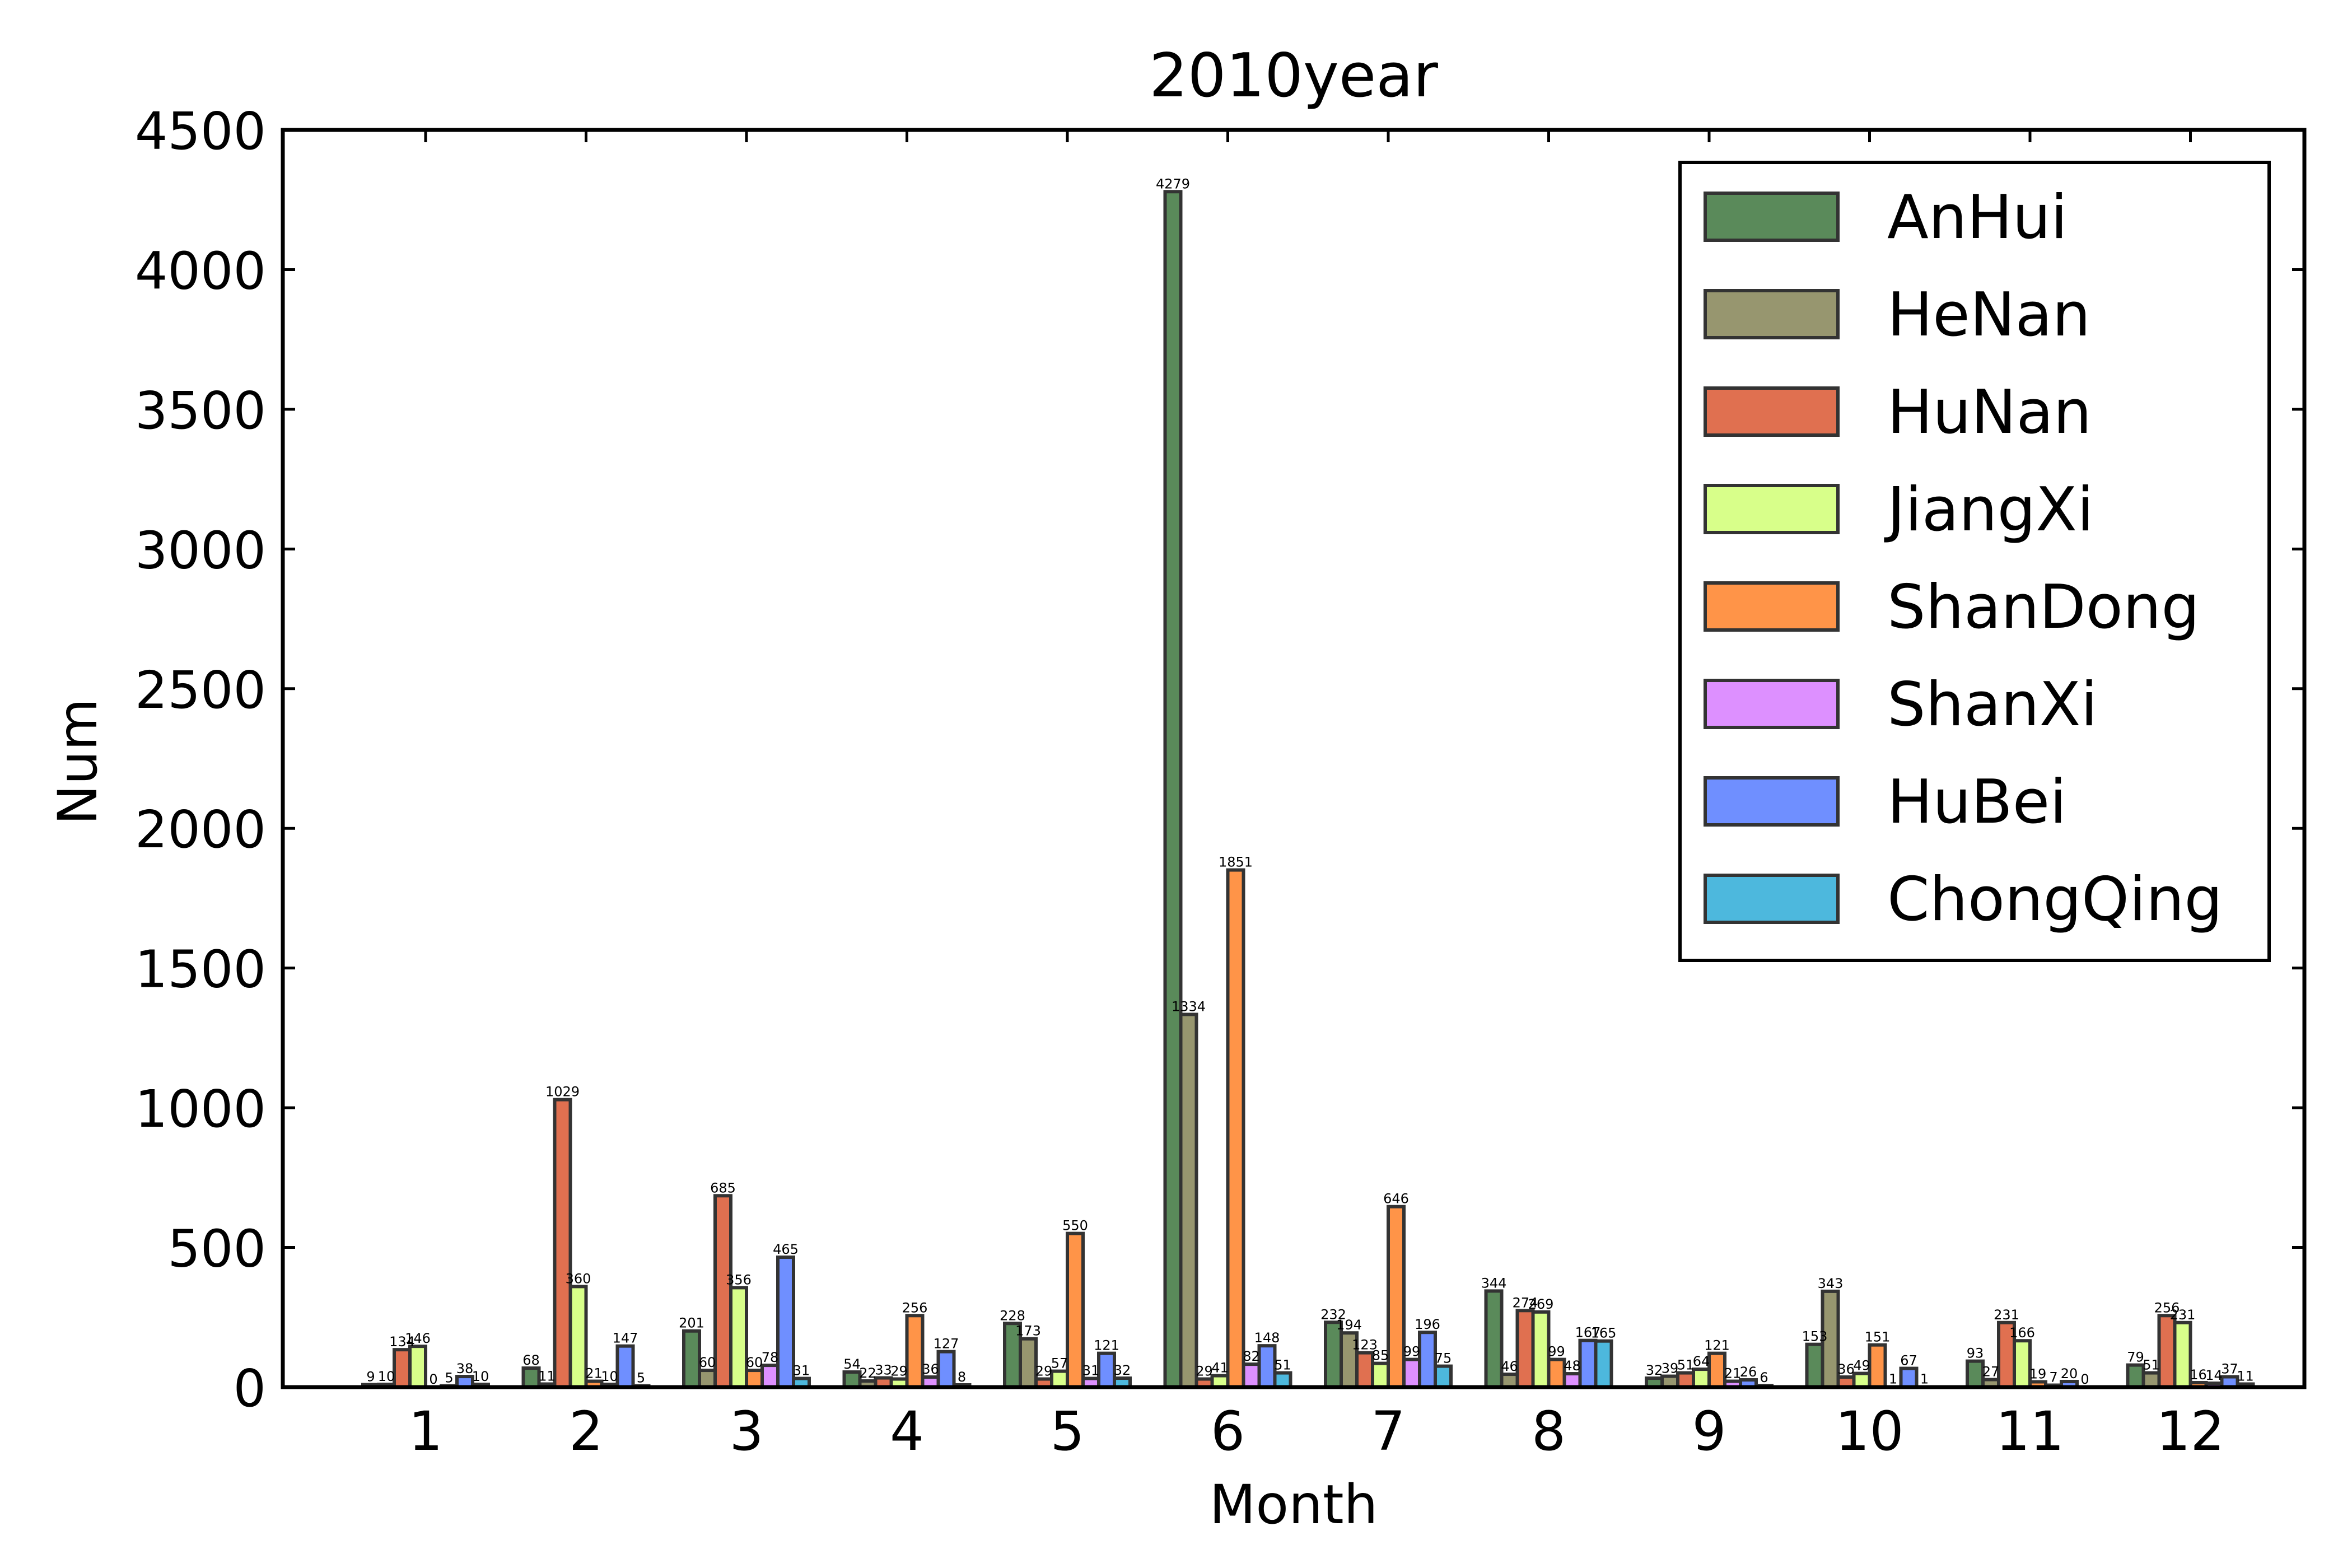 The image size is (2352, 1568). Describe the element at coordinates (1236, 863) in the screenshot. I see `bar-value-label: 1851` at that location.